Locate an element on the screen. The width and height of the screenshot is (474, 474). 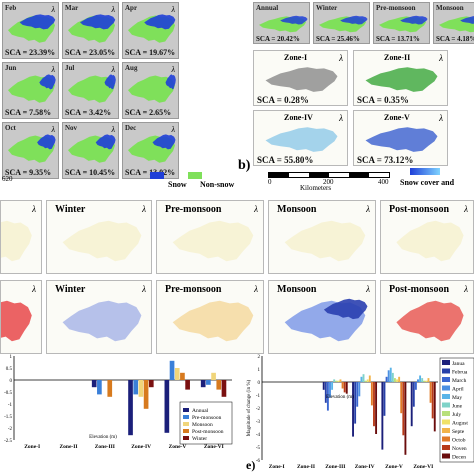
month-sca: SCA = 10.45% is located at coordinates (90, 172).